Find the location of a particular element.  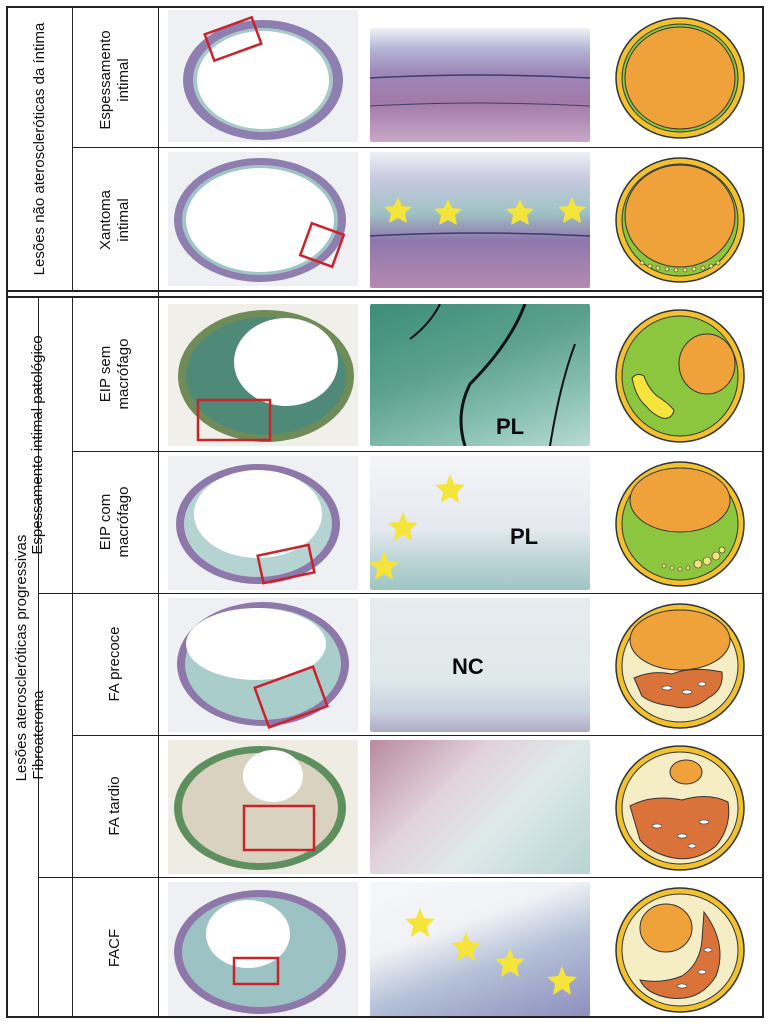

schematic-row3 is located at coordinates (680, 376).